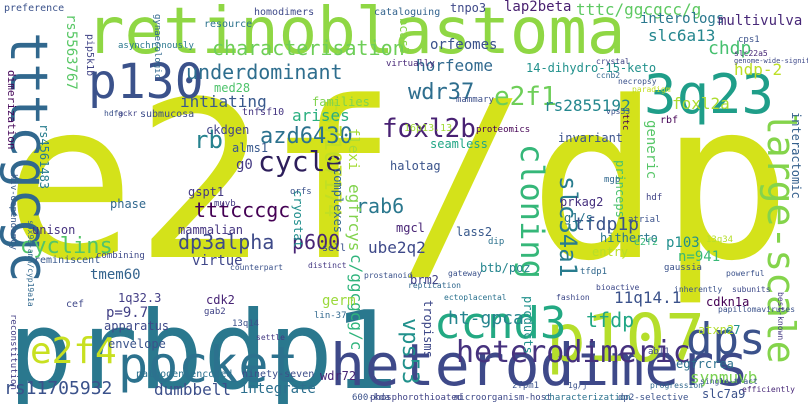 The image size is (808, 404). What do you see at coordinates (167, 114) in the screenshot?
I see `cloud-word: submucosa` at bounding box center [167, 114].